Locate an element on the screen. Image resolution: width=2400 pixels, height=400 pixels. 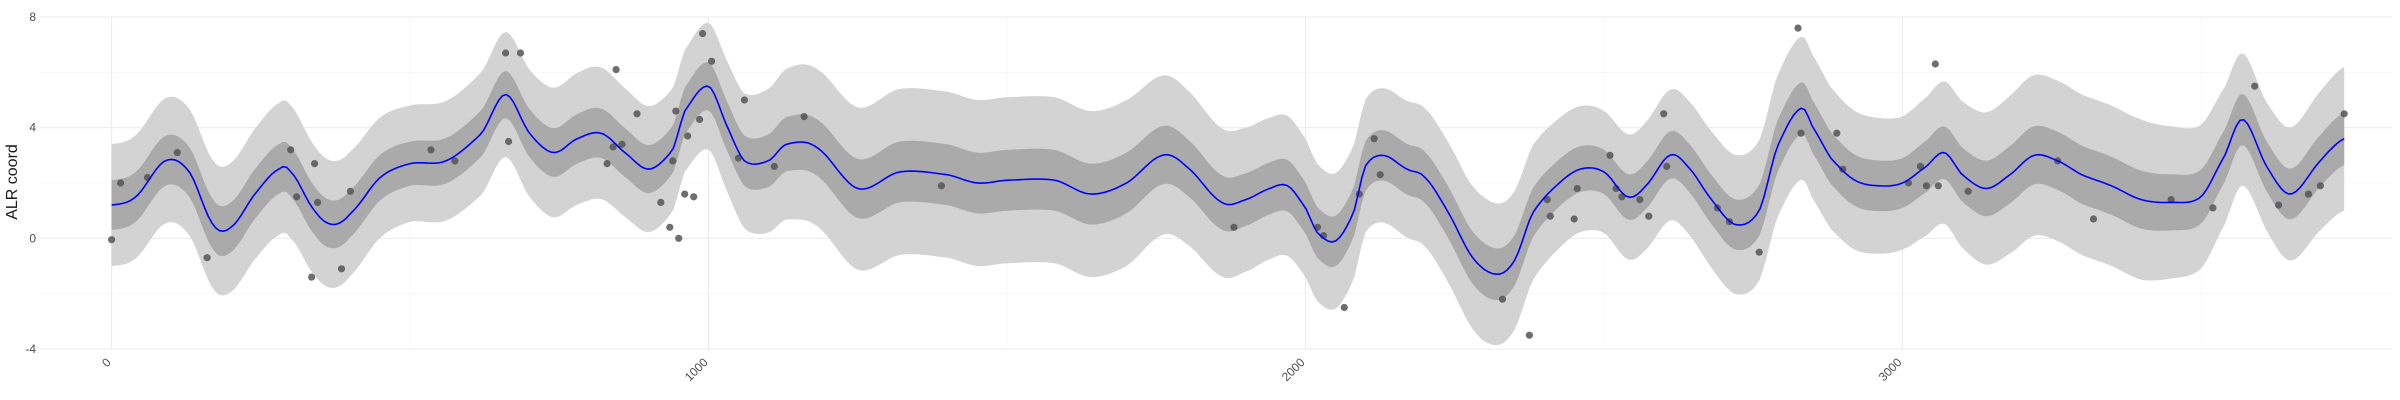
x-tick-label: 3000 is located at coordinates (1890, 369).